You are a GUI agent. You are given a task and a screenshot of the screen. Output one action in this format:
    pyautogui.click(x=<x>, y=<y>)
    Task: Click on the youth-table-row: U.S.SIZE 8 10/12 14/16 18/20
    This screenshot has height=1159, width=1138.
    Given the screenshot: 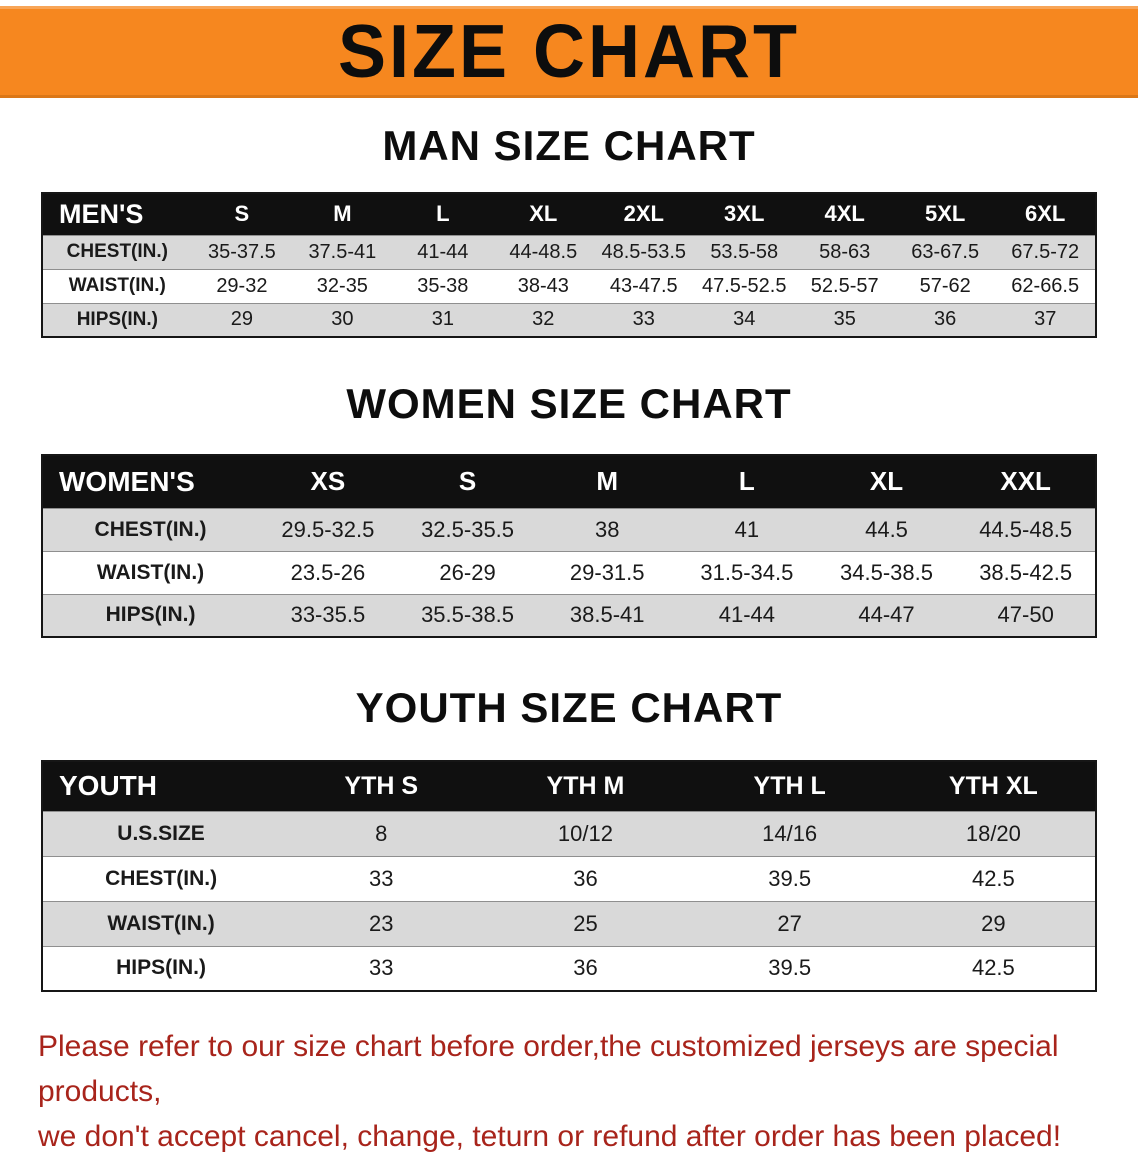 What is the action you would take?
    pyautogui.click(x=569, y=833)
    